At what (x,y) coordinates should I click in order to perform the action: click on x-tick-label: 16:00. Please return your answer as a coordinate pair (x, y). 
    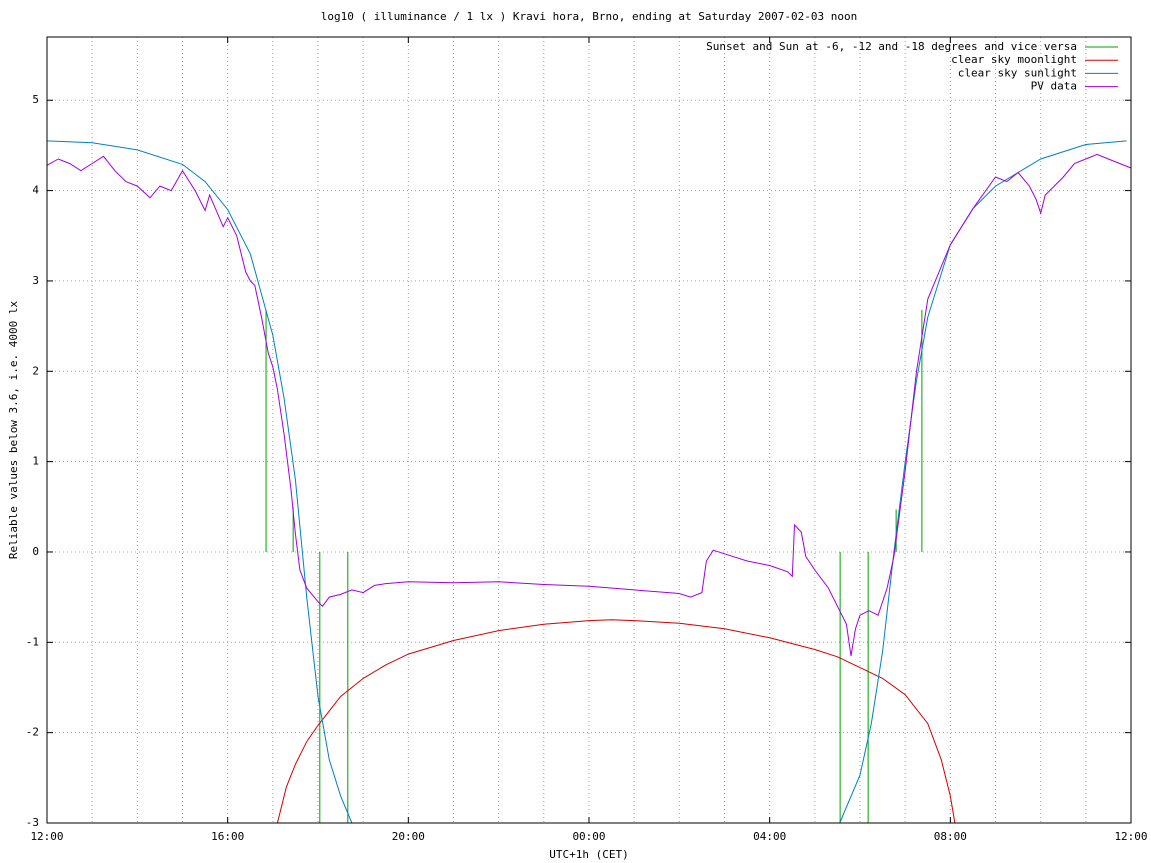
    Looking at the image, I should click on (227, 836).